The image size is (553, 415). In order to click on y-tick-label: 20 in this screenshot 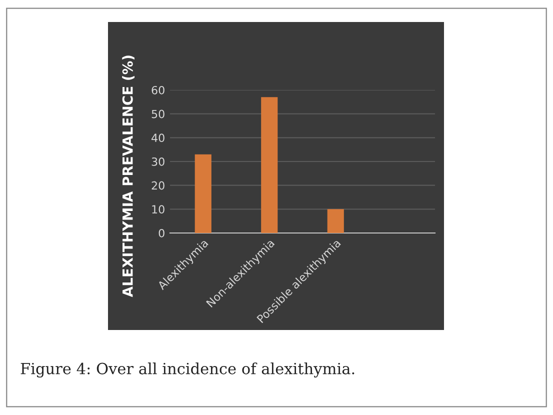, I will do `click(158, 185)`.